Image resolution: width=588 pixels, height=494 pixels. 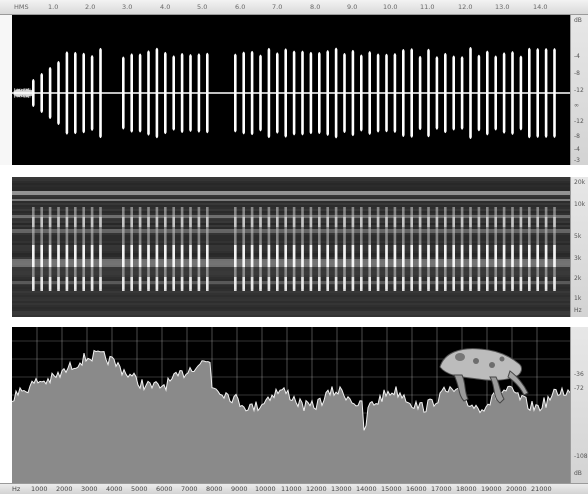 What do you see at coordinates (580, 204) in the screenshot?
I see `spectrogram-scale-label: 10k` at bounding box center [580, 204].